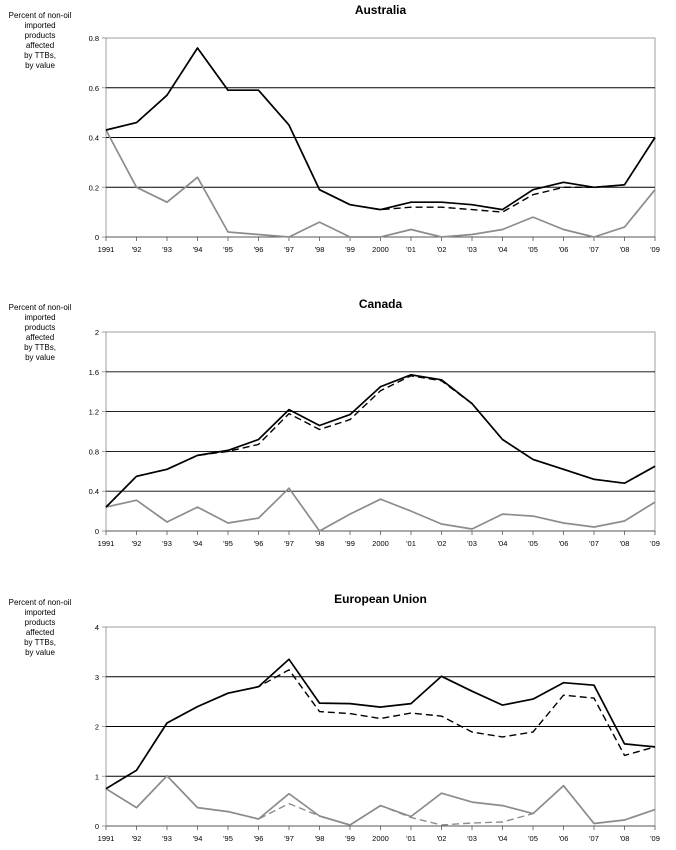 This screenshot has width=676, height=850. I want to click on series-line-solid-black, so click(380, 440).